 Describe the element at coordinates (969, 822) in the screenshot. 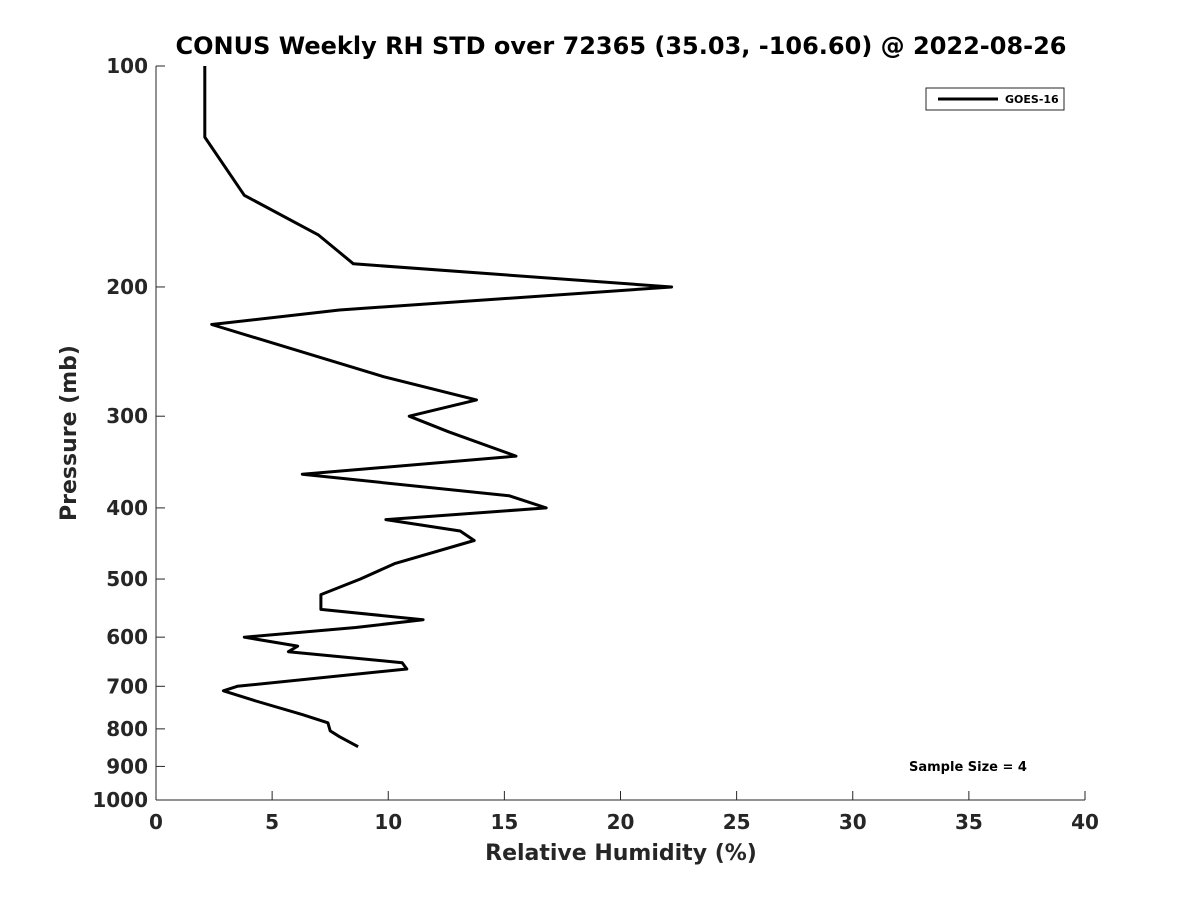

I see `x-tick-label-7: 35` at that location.